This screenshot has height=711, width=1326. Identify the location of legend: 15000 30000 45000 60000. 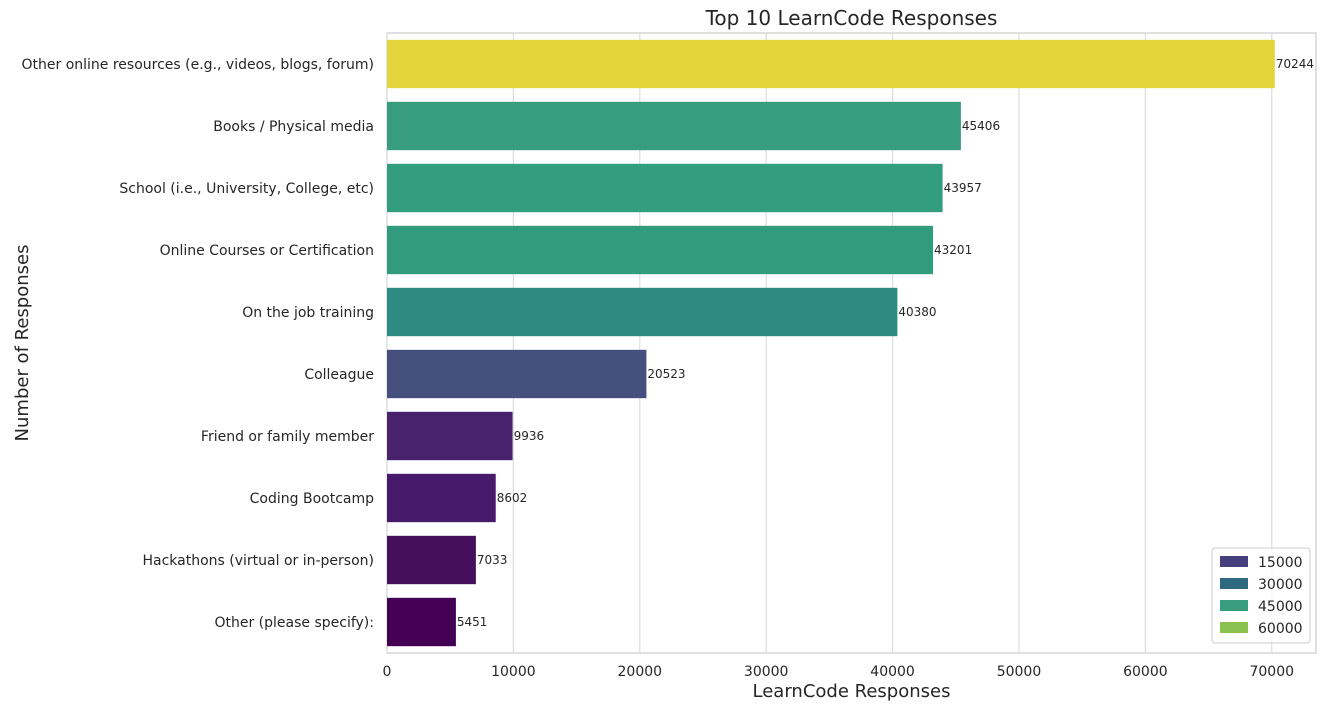
(1261, 595).